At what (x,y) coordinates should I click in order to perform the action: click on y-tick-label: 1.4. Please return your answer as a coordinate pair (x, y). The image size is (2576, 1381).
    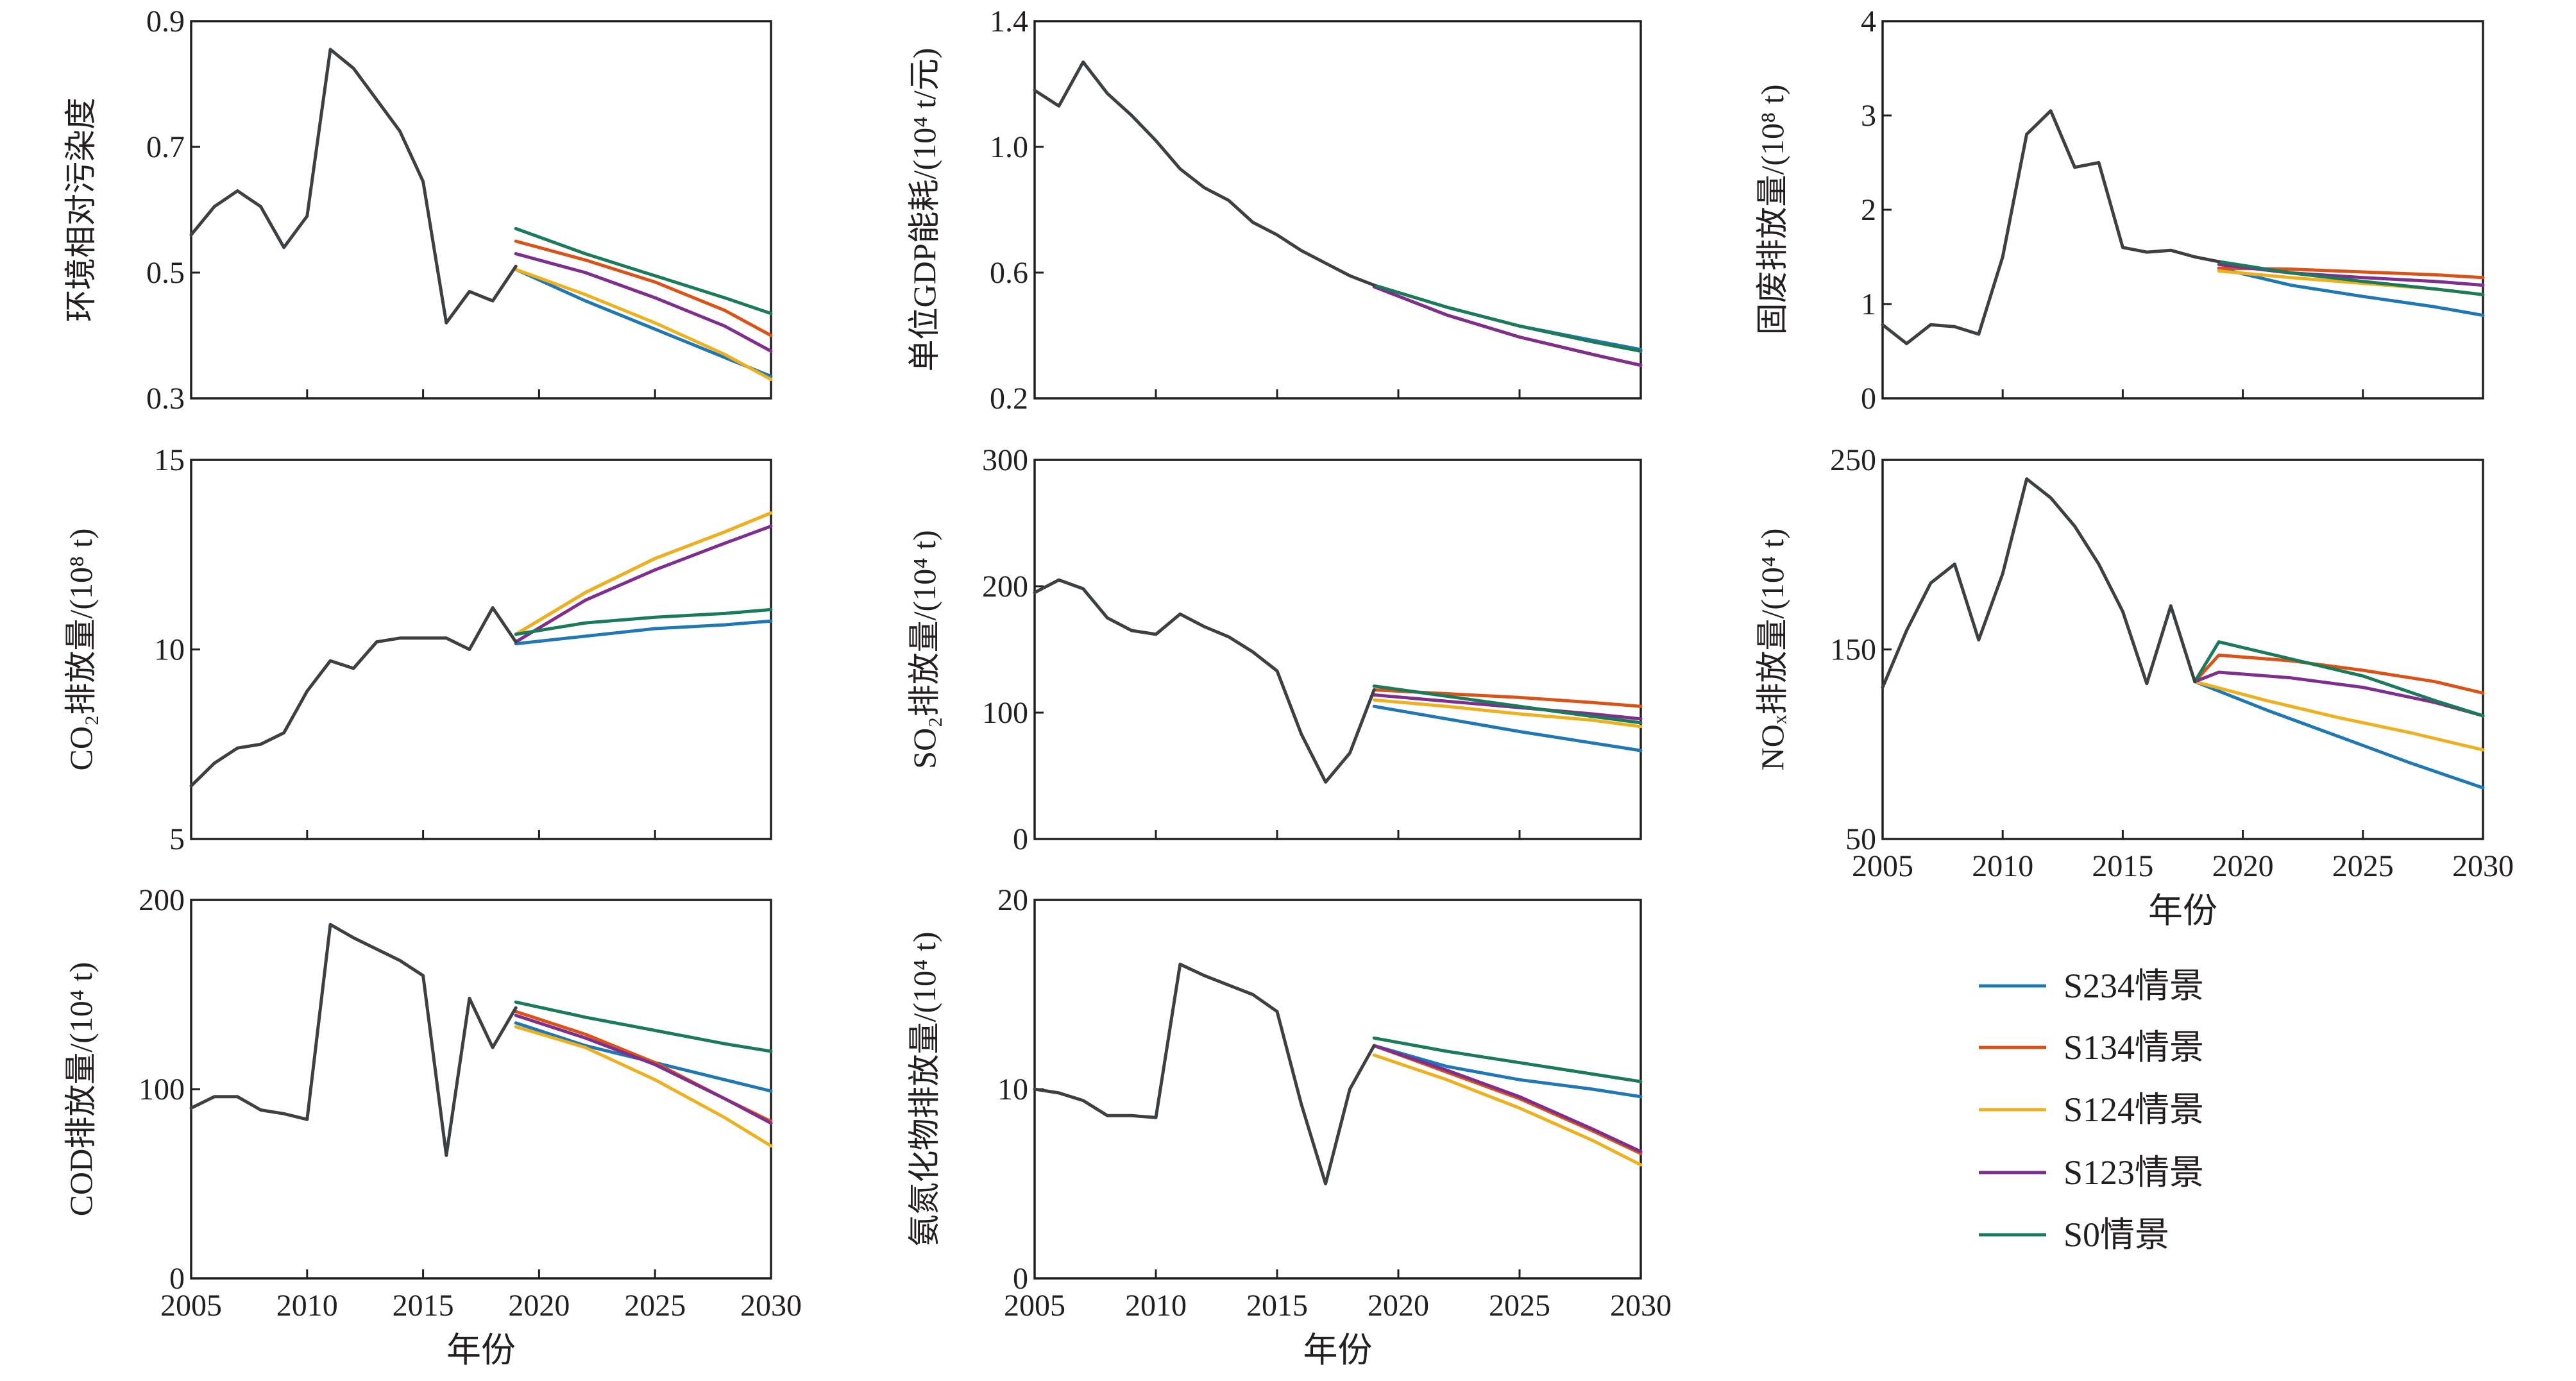
    Looking at the image, I should click on (1009, 21).